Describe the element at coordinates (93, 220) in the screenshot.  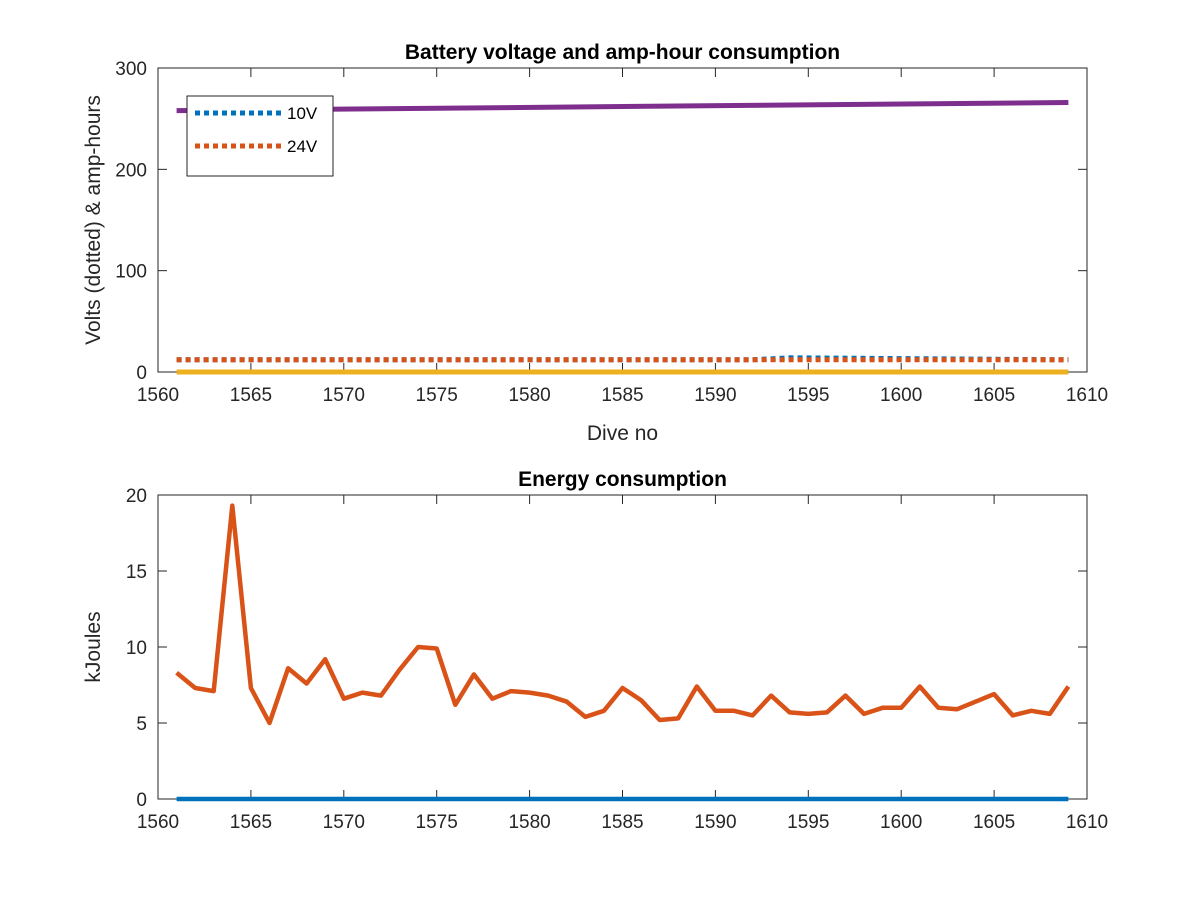
I see `y-axis-label: Volts (dotted) & amp-hours` at that location.